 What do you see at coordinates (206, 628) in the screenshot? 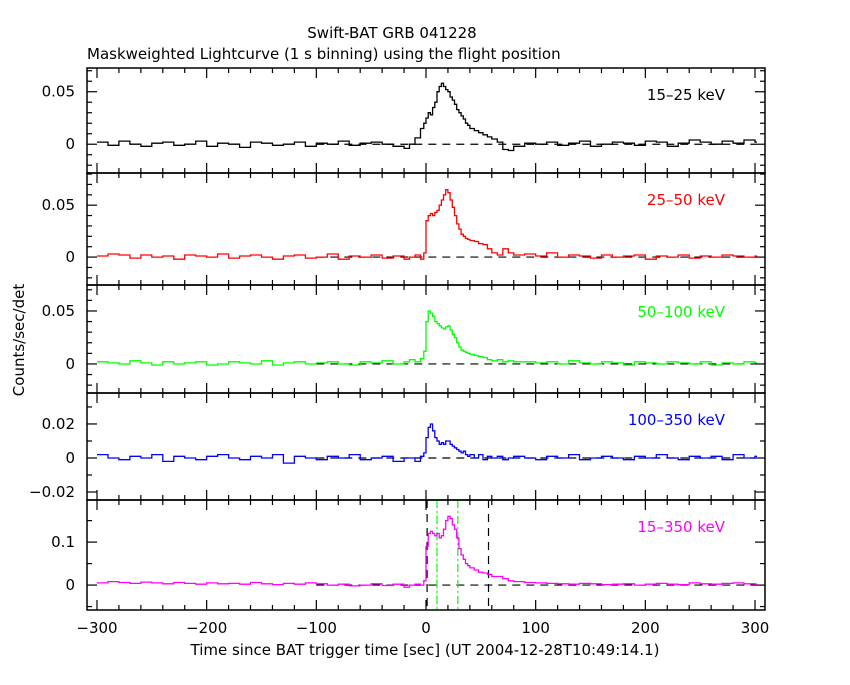
I see `x-tick-label: −200` at bounding box center [206, 628].